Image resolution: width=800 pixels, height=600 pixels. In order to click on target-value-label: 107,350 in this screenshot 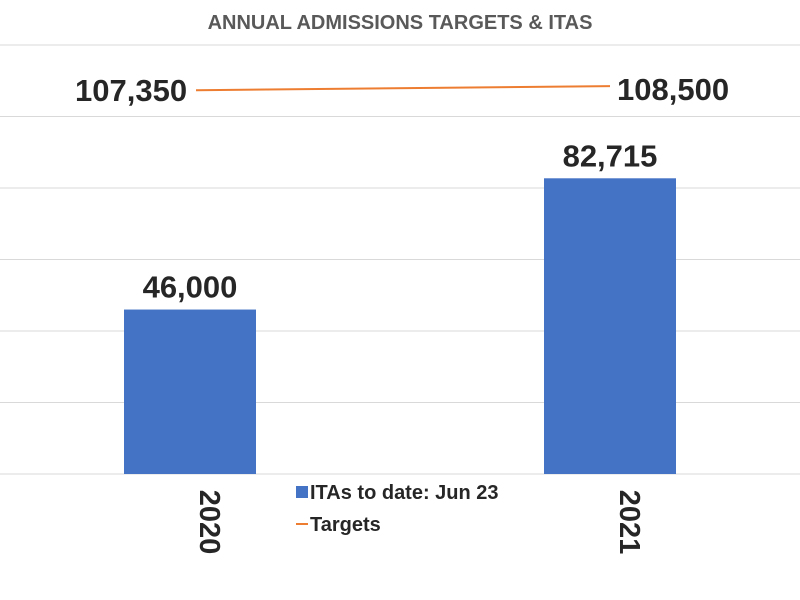, I will do `click(131, 90)`.